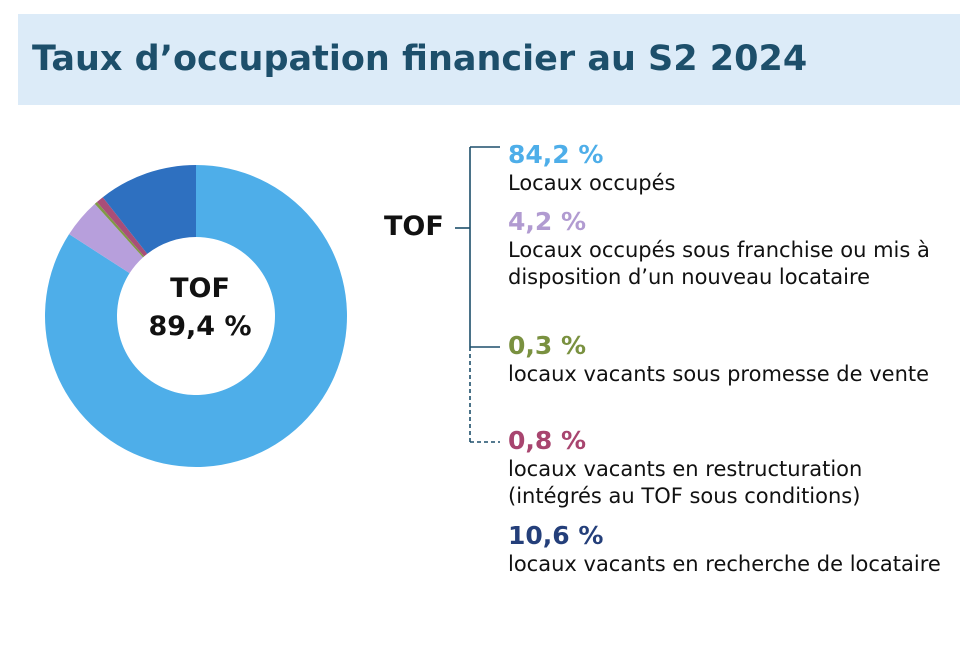 The height and width of the screenshot is (664, 974). What do you see at coordinates (414, 226) in the screenshot?
I see `tof-group-label: TOF` at bounding box center [414, 226].